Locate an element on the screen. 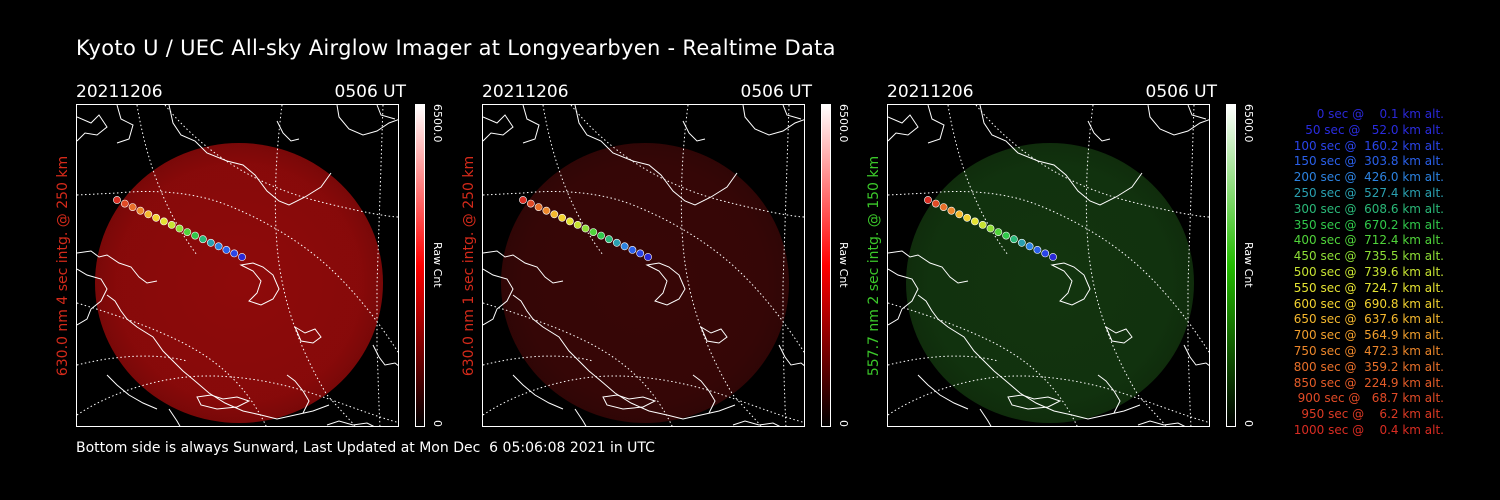  legend-row: 650 sec @ 637.6 km alt. is located at coordinates (1368, 319).